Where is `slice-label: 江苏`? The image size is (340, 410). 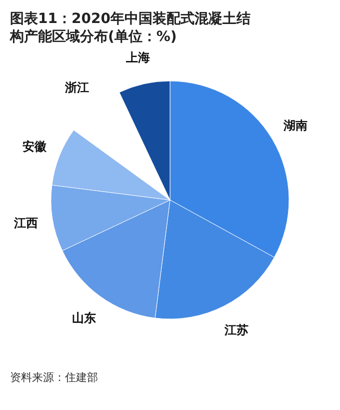
slice-label: 江苏 is located at coordinates (235, 330).